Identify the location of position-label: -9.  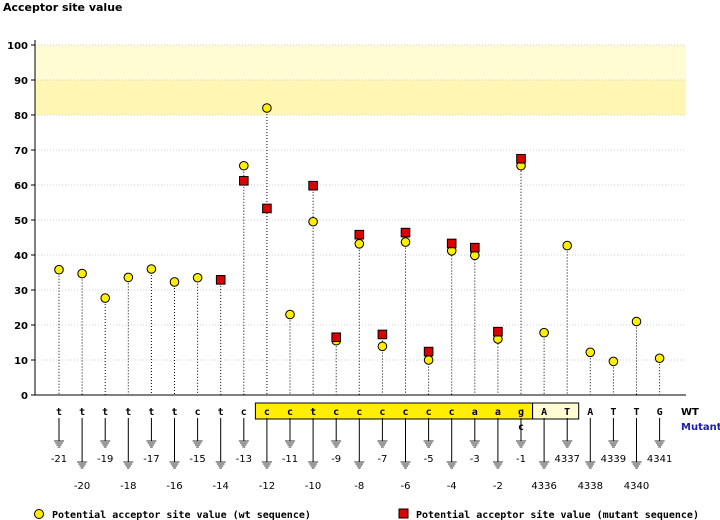
(336, 459).